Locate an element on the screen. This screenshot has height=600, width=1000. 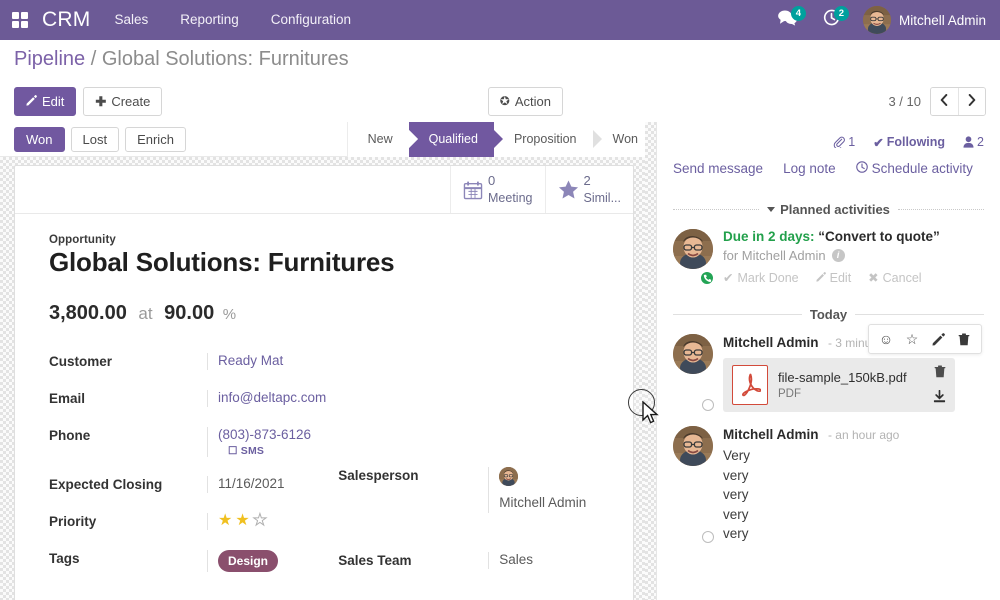
planned-activities-toggle: Planned activities is located at coordinates (828, 209).